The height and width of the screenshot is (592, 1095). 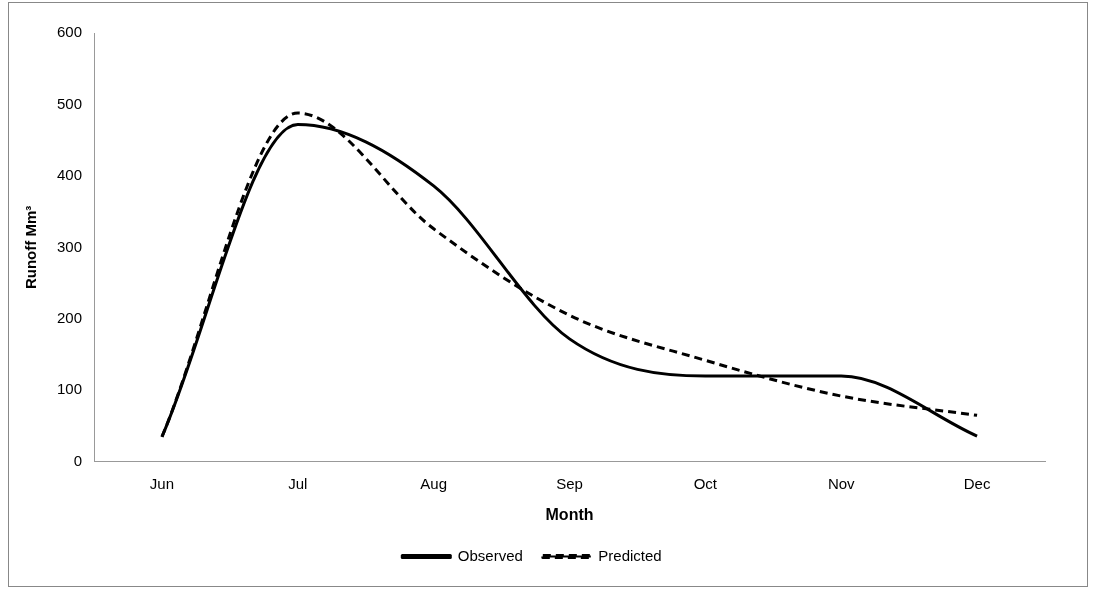 I want to click on y-tick-label: 100, so click(x=70, y=389).